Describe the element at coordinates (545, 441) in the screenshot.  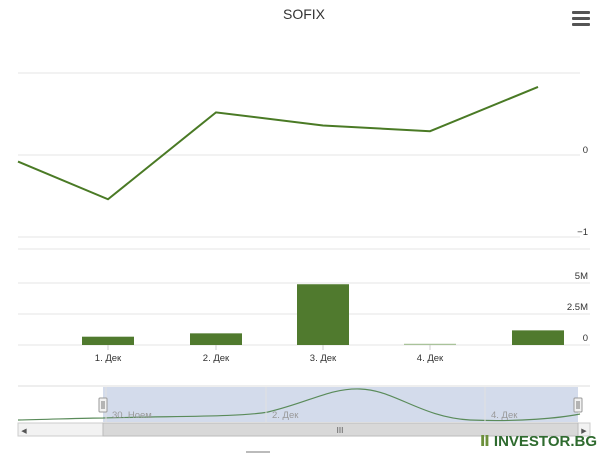
I see `brand-name: INVESTOR.BG` at that location.